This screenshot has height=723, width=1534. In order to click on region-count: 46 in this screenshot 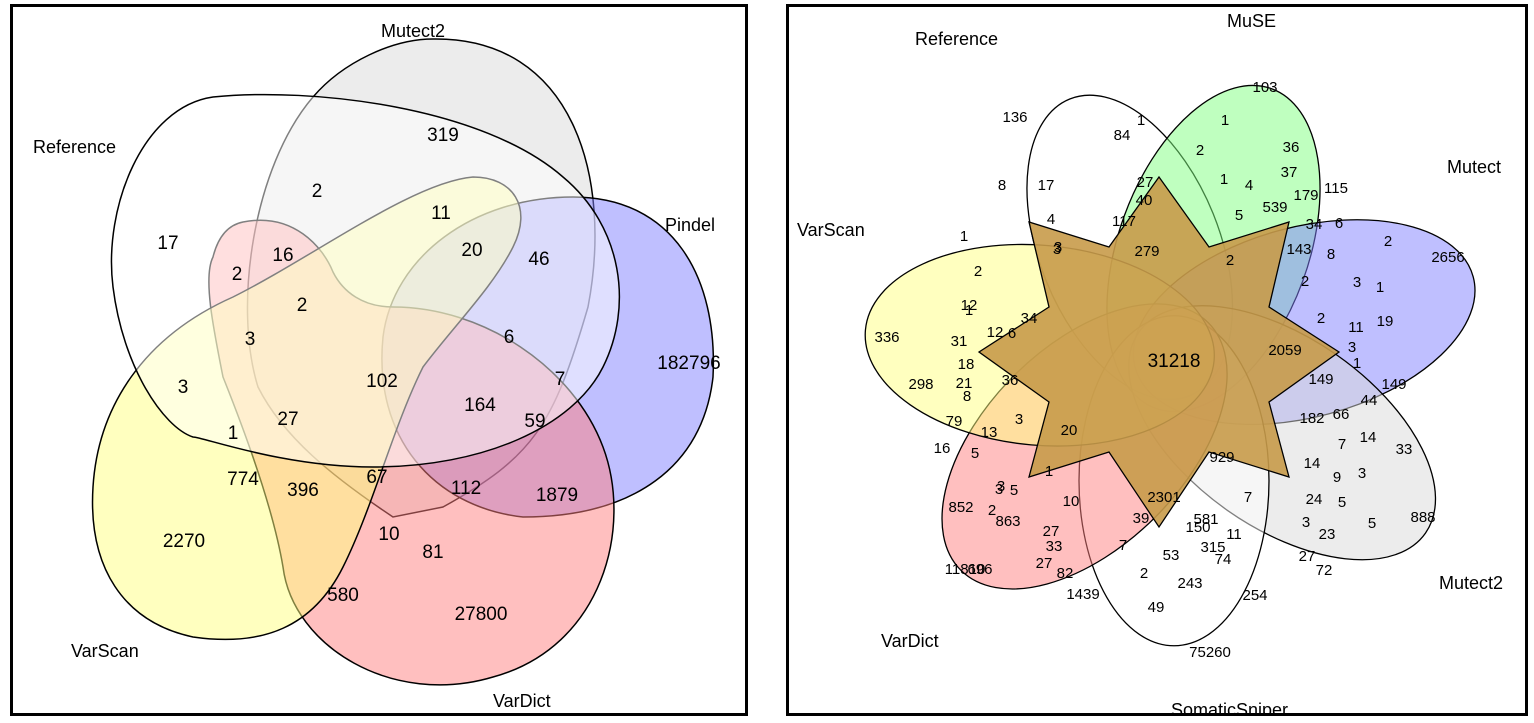, I will do `click(538, 259)`.